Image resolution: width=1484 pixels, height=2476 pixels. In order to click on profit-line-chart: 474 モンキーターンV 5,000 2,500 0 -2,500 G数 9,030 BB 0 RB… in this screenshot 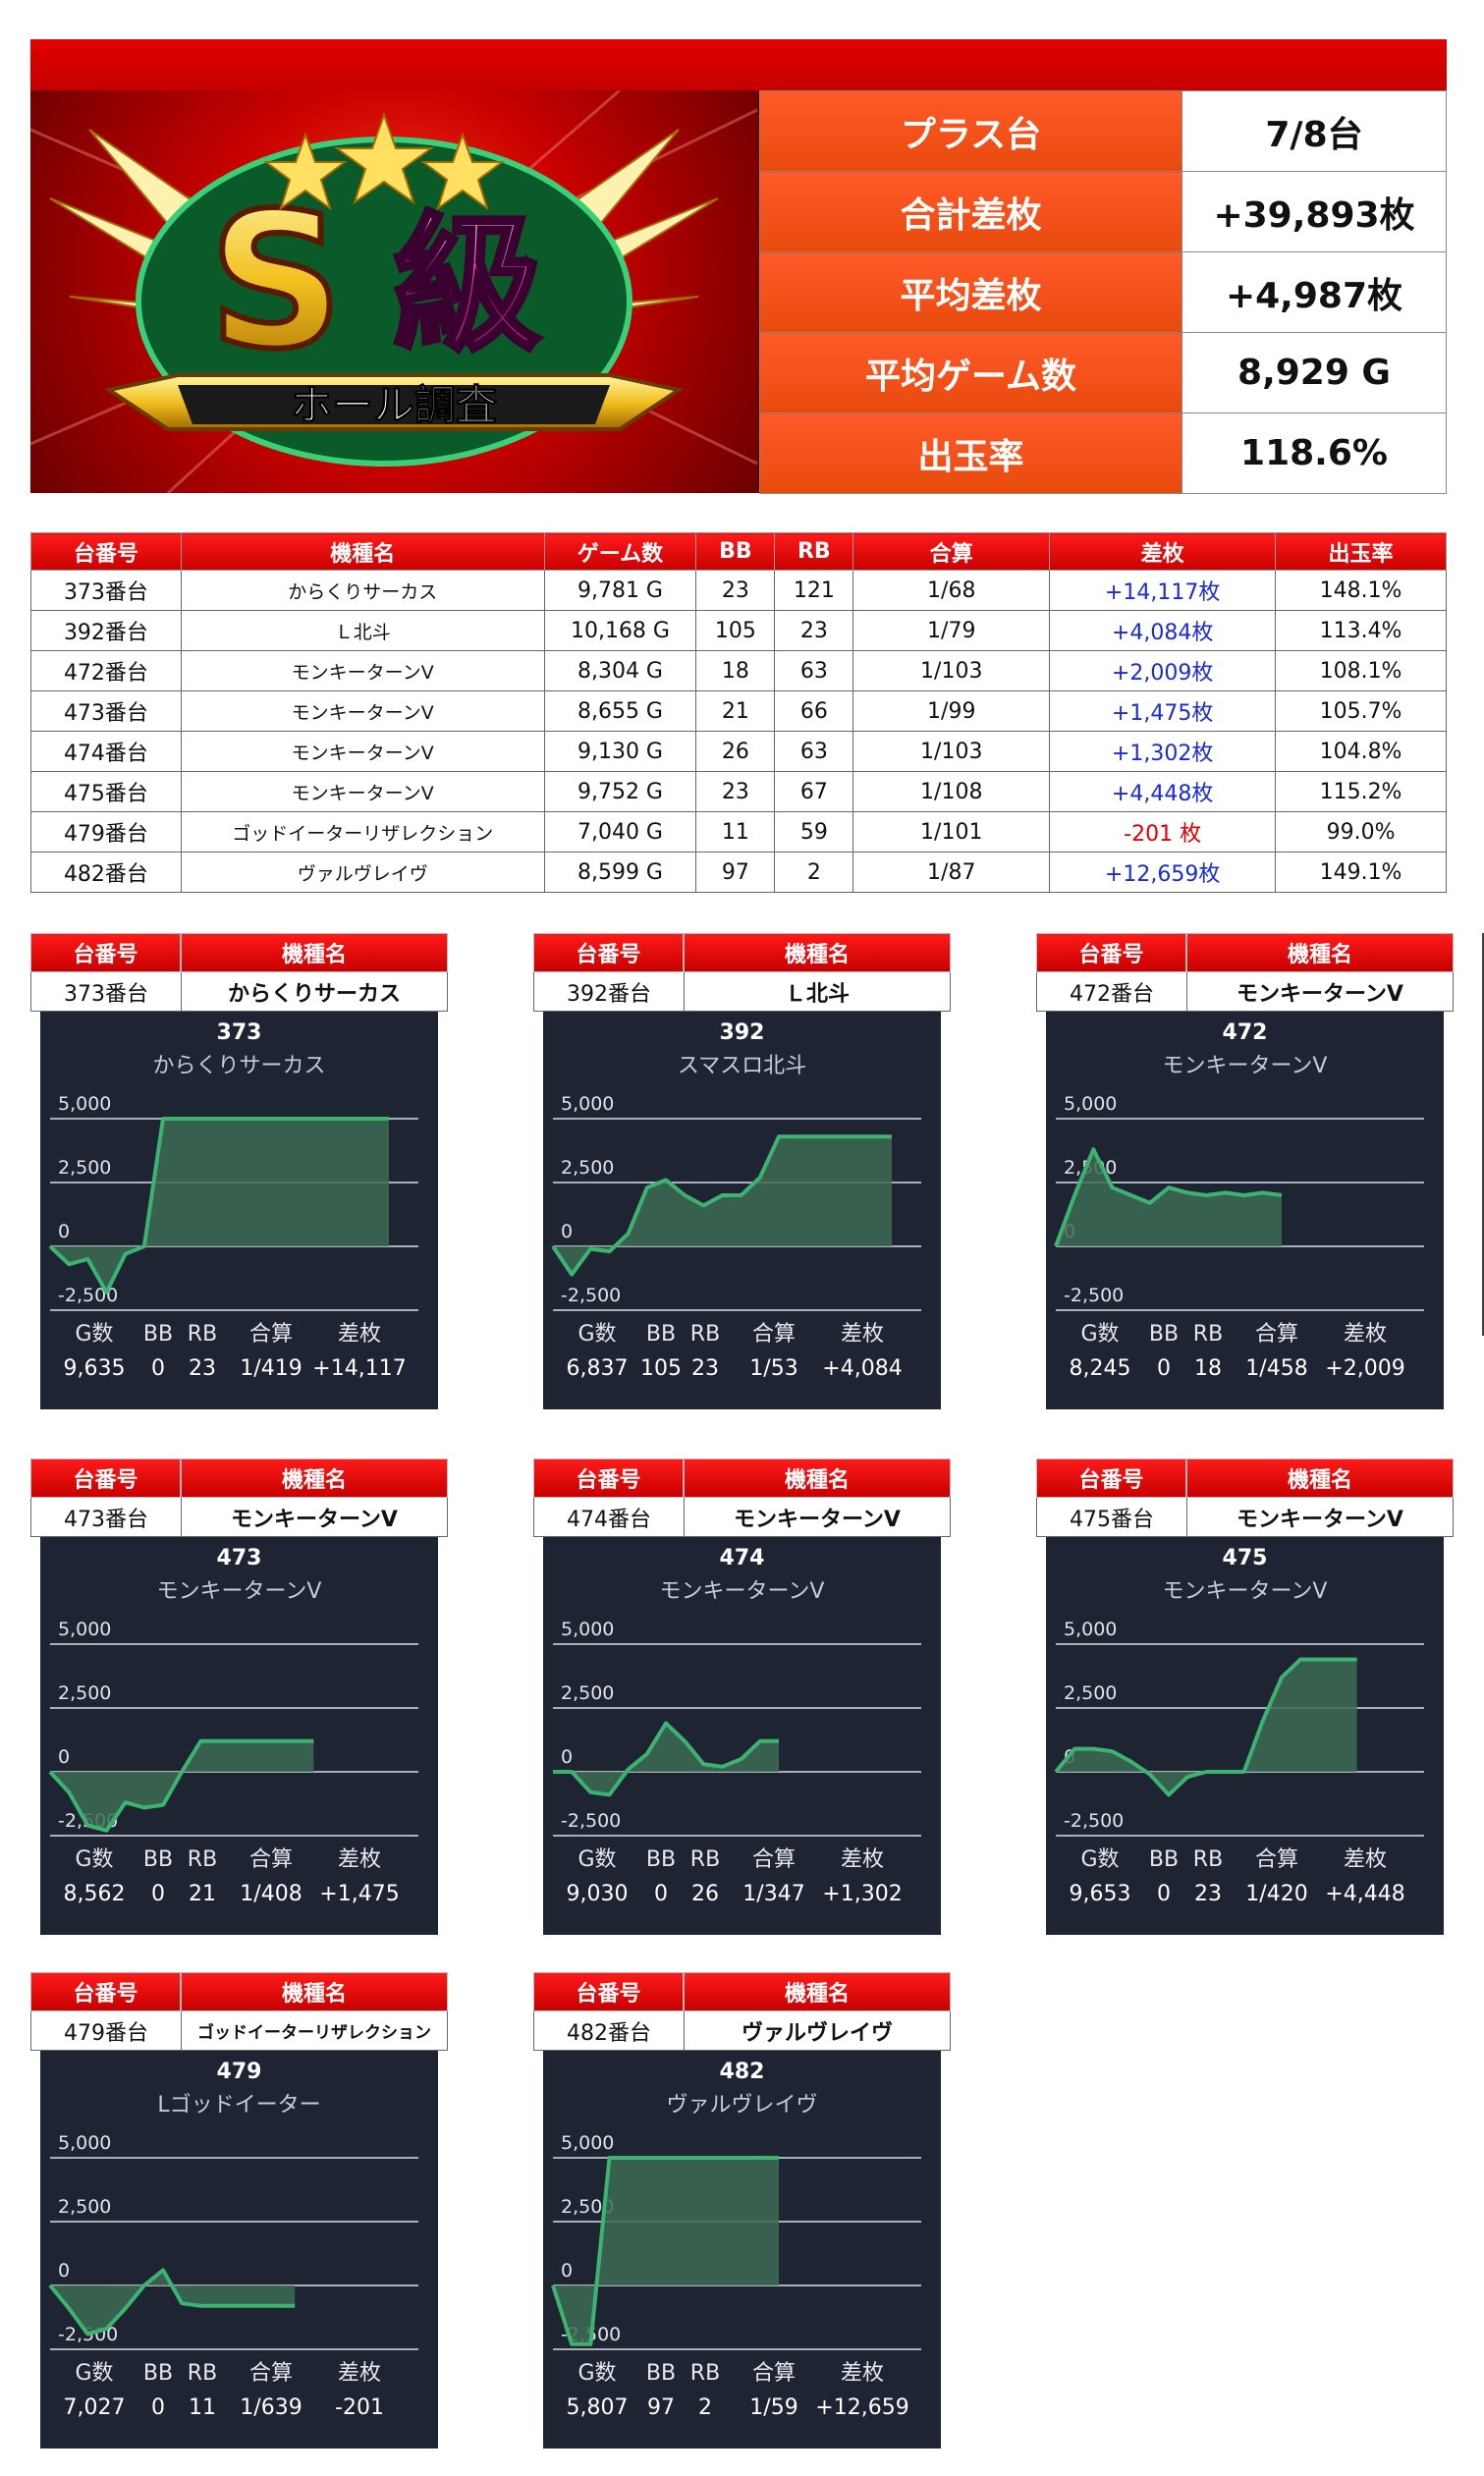, I will do `click(742, 1736)`.